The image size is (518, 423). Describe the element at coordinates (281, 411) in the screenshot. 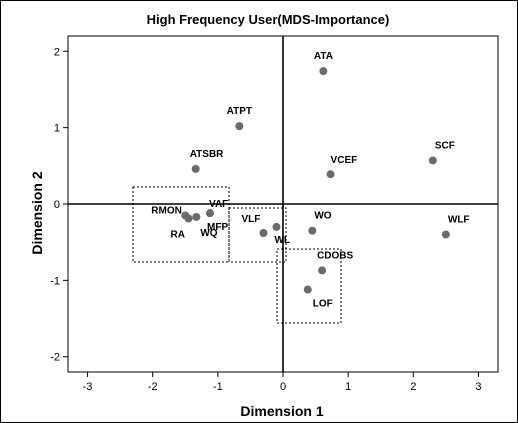

I see `x-axis-title: Dimension 1` at that location.